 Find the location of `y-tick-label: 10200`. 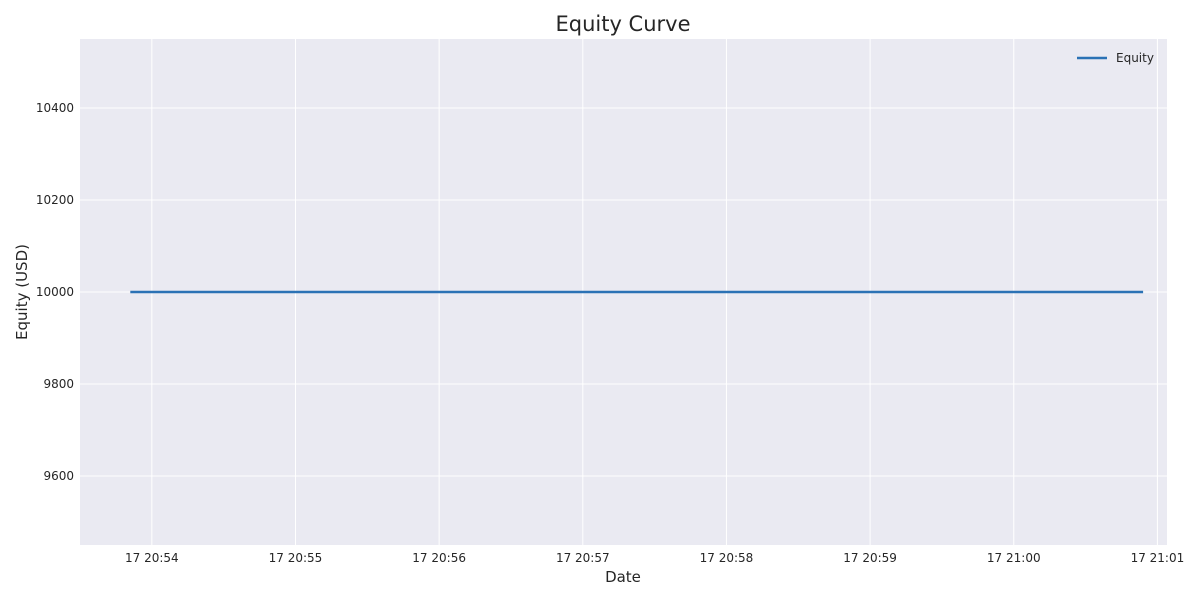

y-tick-label: 10200 is located at coordinates (55, 200).